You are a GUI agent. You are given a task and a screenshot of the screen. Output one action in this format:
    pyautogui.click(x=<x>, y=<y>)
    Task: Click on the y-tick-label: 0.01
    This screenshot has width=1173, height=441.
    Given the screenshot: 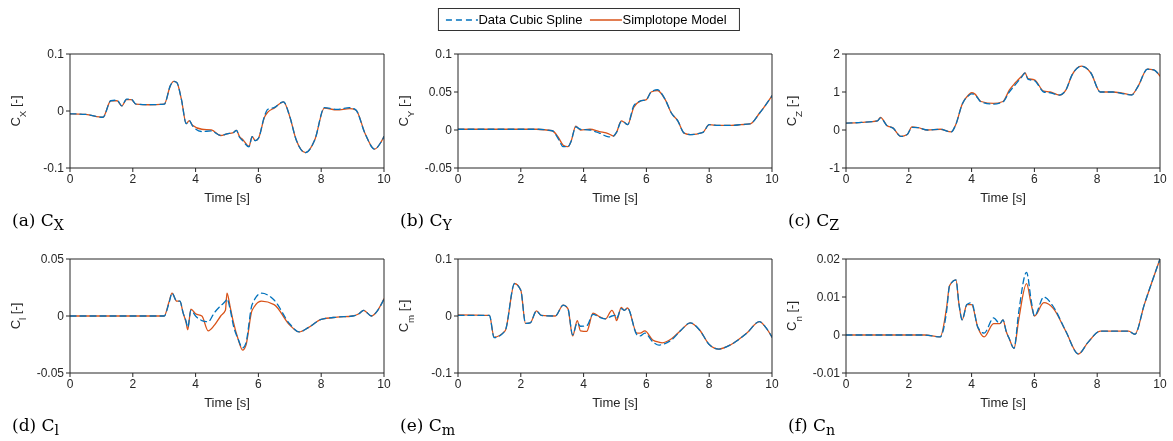 What is the action you would take?
    pyautogui.click(x=828, y=297)
    